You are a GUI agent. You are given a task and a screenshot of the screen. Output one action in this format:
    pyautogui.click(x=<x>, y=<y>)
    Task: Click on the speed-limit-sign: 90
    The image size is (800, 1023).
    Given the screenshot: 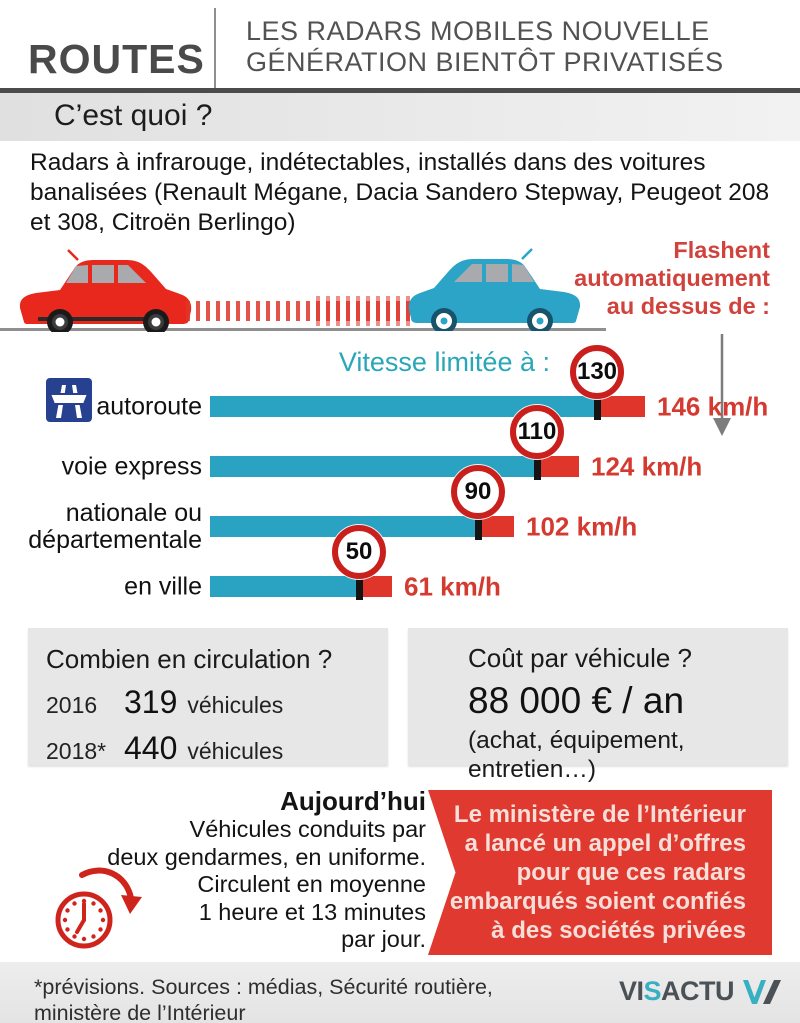 What is the action you would take?
    pyautogui.click(x=478, y=492)
    